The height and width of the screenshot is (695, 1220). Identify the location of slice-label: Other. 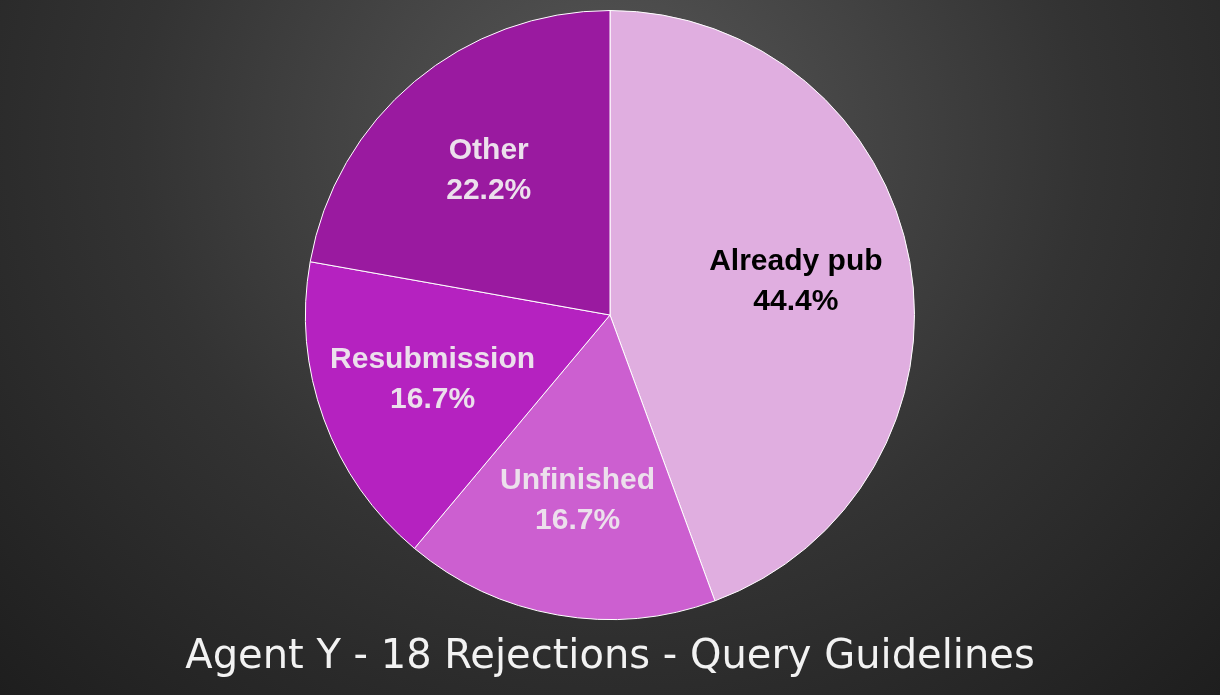
(489, 148).